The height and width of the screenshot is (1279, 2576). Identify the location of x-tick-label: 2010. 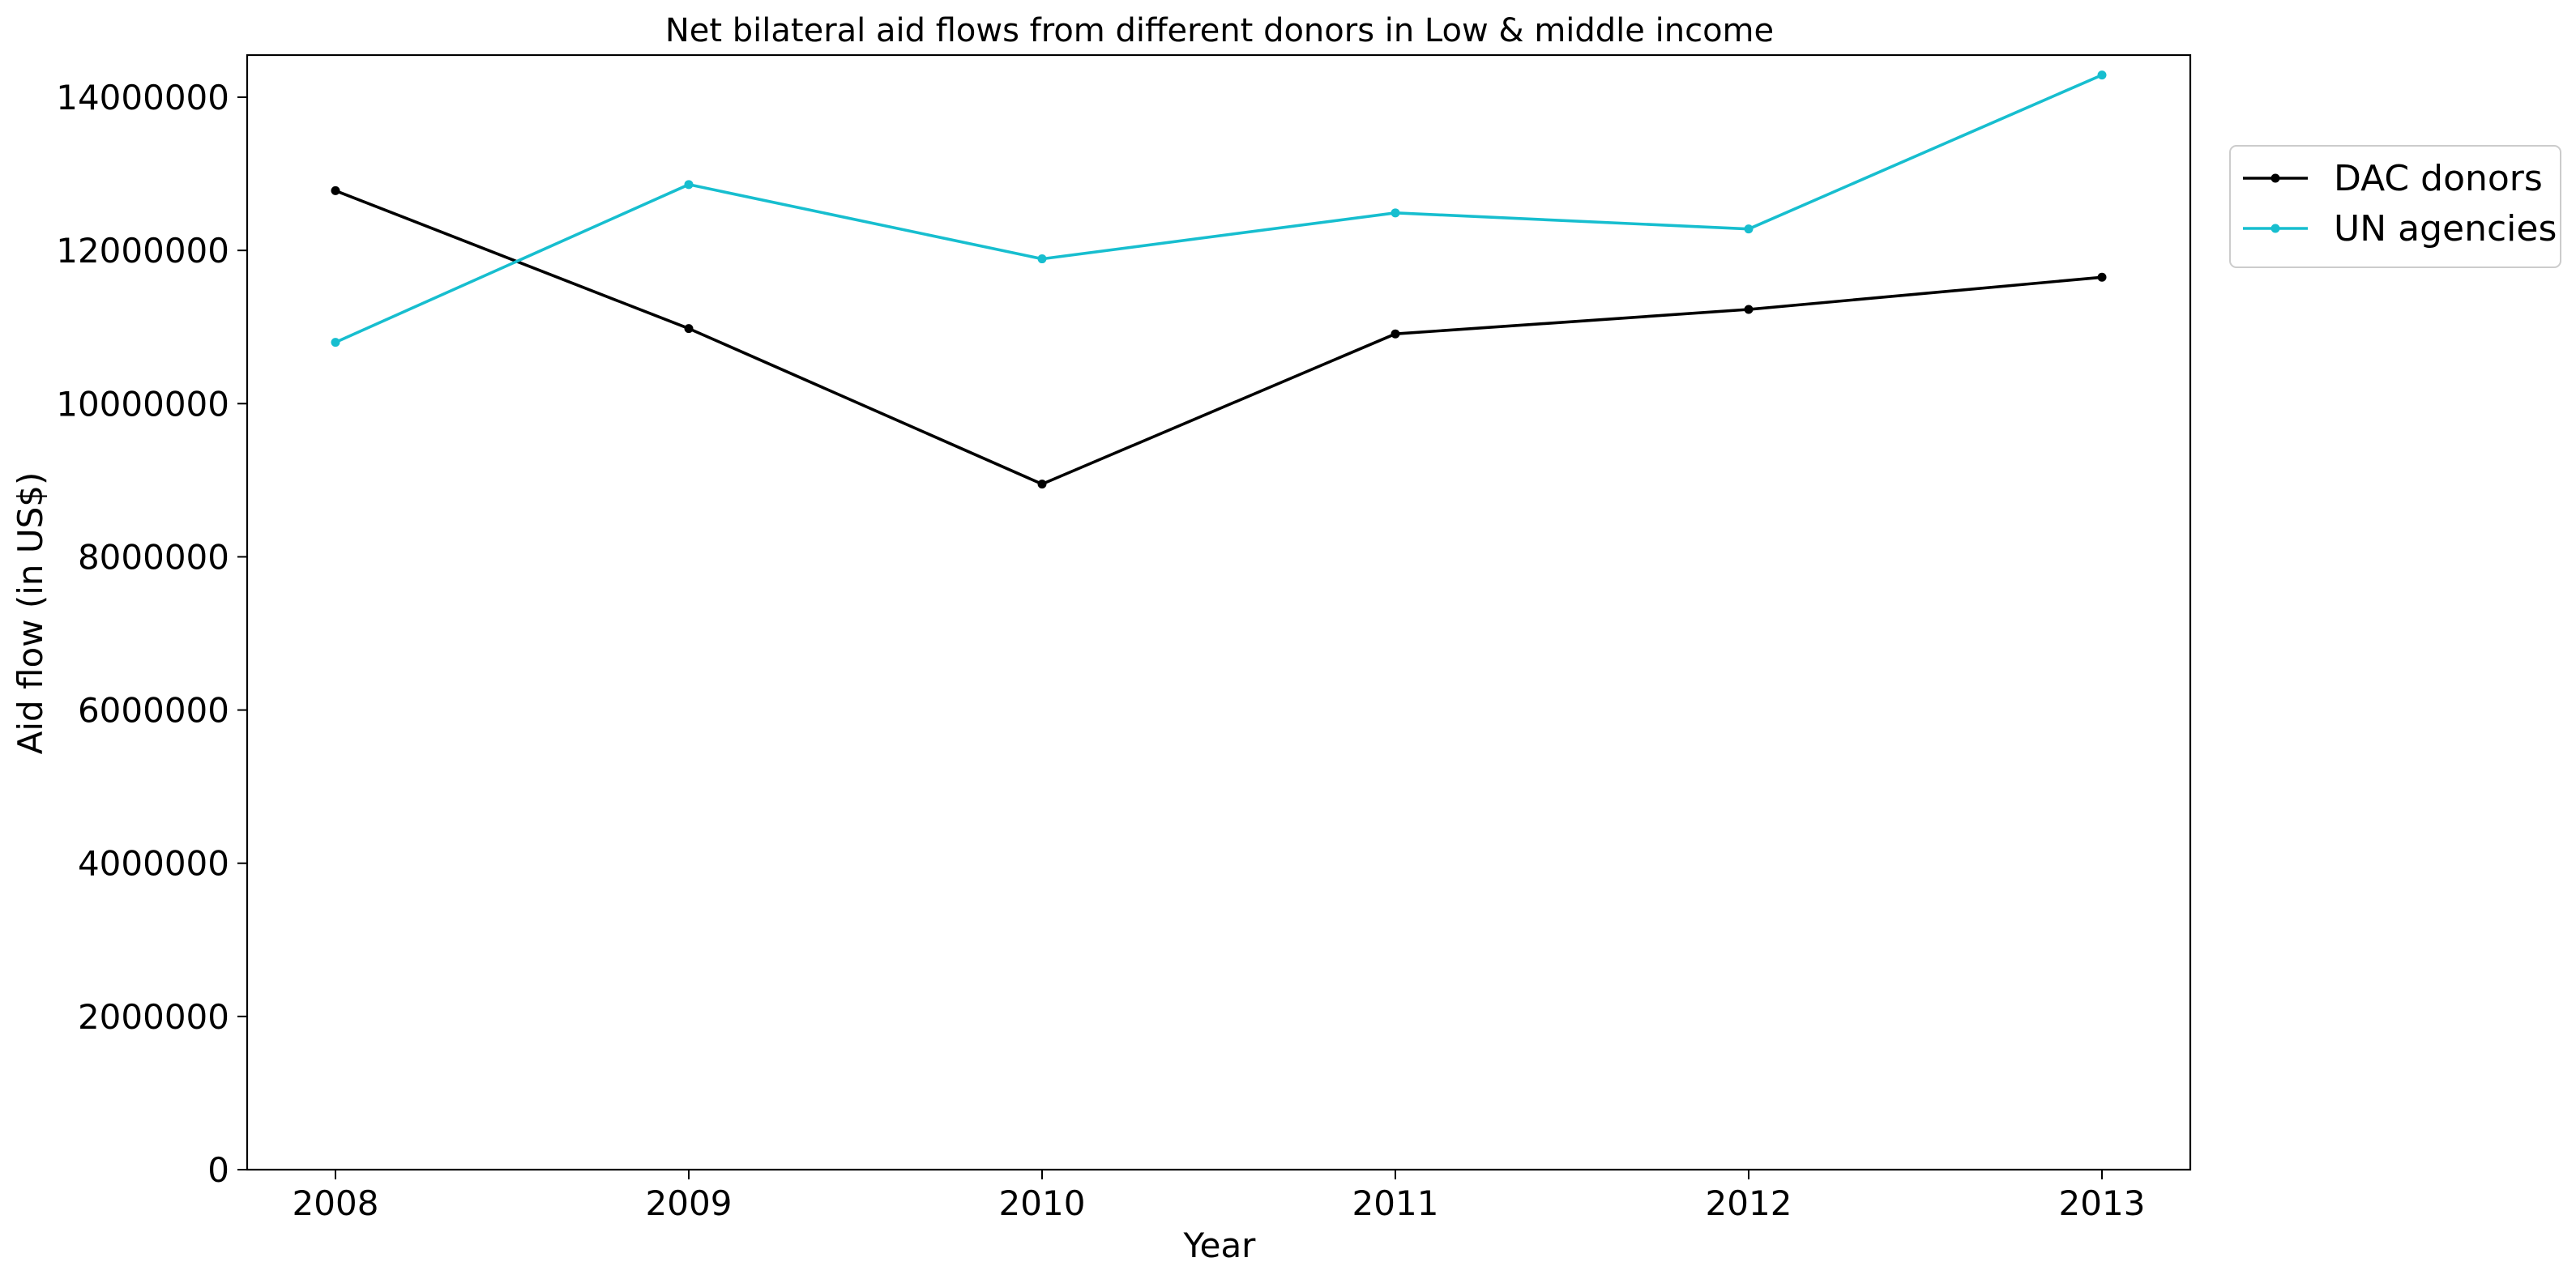
(1042, 1203).